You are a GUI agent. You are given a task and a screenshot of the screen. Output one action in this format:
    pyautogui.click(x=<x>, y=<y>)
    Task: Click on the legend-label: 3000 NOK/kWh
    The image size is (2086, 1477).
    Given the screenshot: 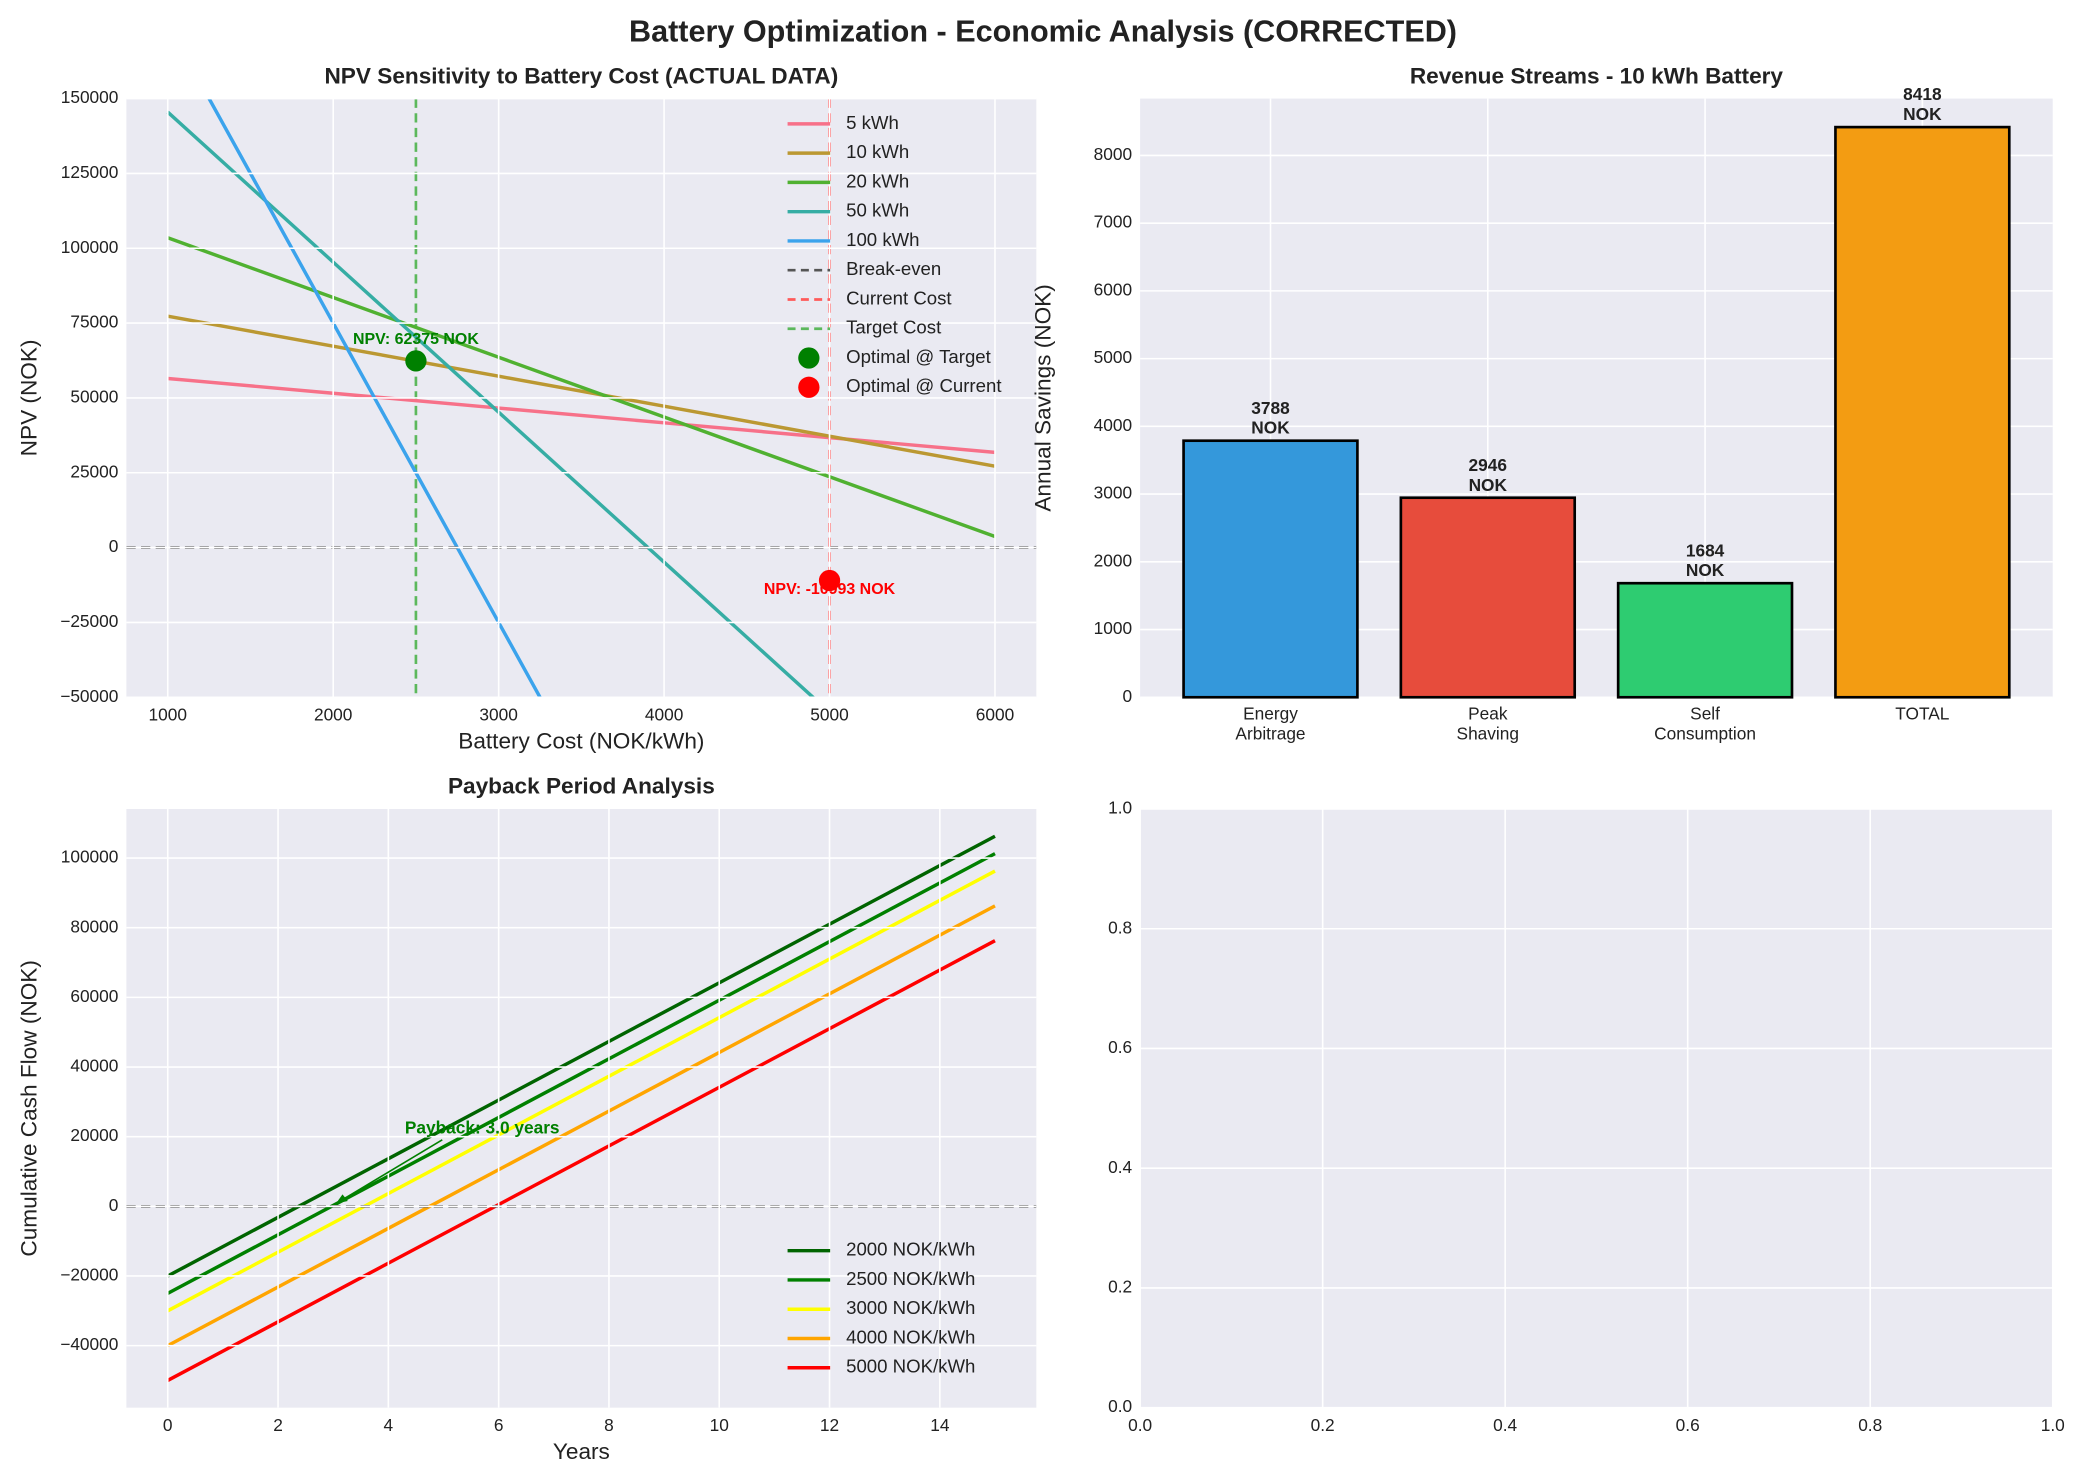 What is the action you would take?
    pyautogui.click(x=910, y=1307)
    